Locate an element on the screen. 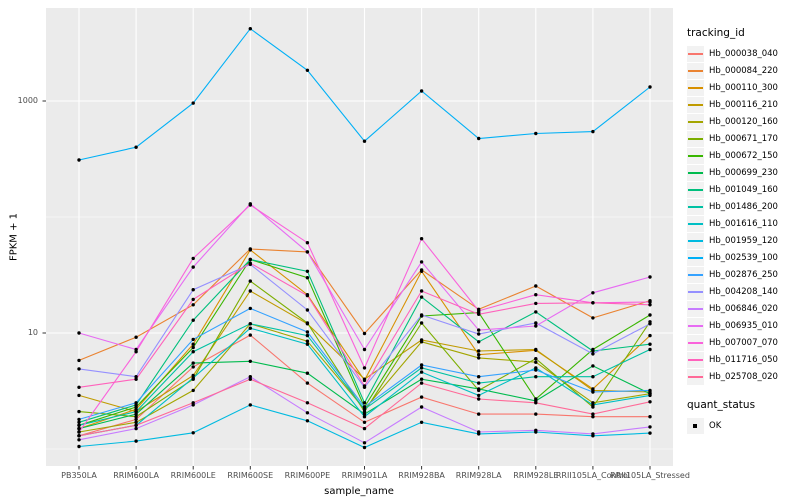 This screenshot has height=500, width=800. legend-entry: Hb_004208_140 is located at coordinates (732, 291).